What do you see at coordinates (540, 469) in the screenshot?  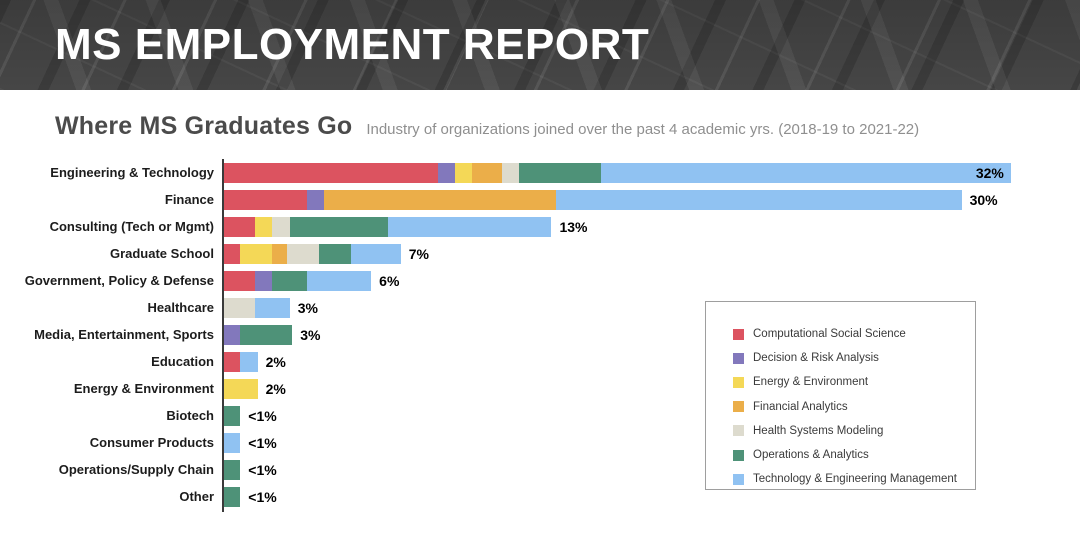 I see `chart-row: Operations/Supply Chain <1%` at bounding box center [540, 469].